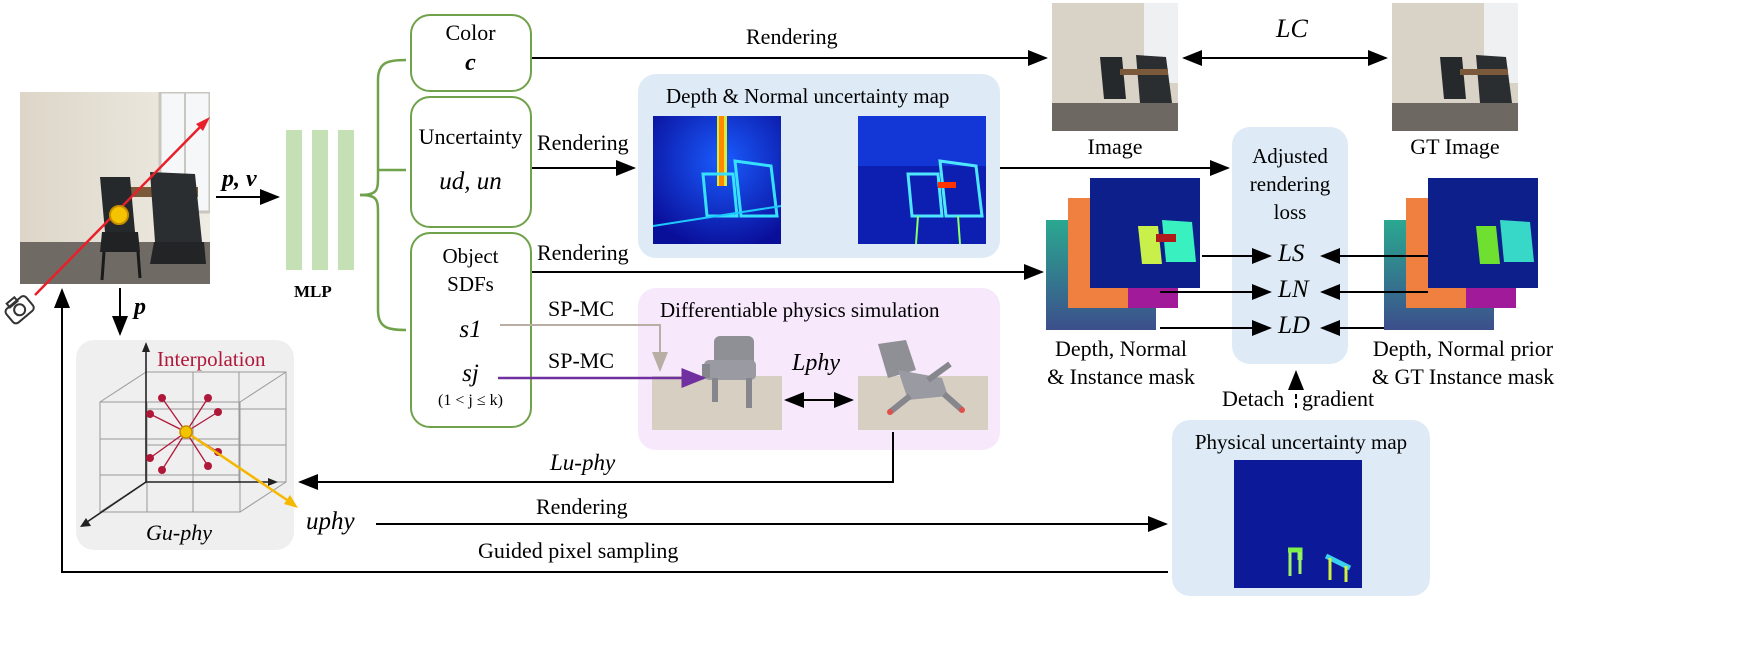  What do you see at coordinates (1461, 254) in the screenshot?
I see `prior-mask-stack` at bounding box center [1461, 254].